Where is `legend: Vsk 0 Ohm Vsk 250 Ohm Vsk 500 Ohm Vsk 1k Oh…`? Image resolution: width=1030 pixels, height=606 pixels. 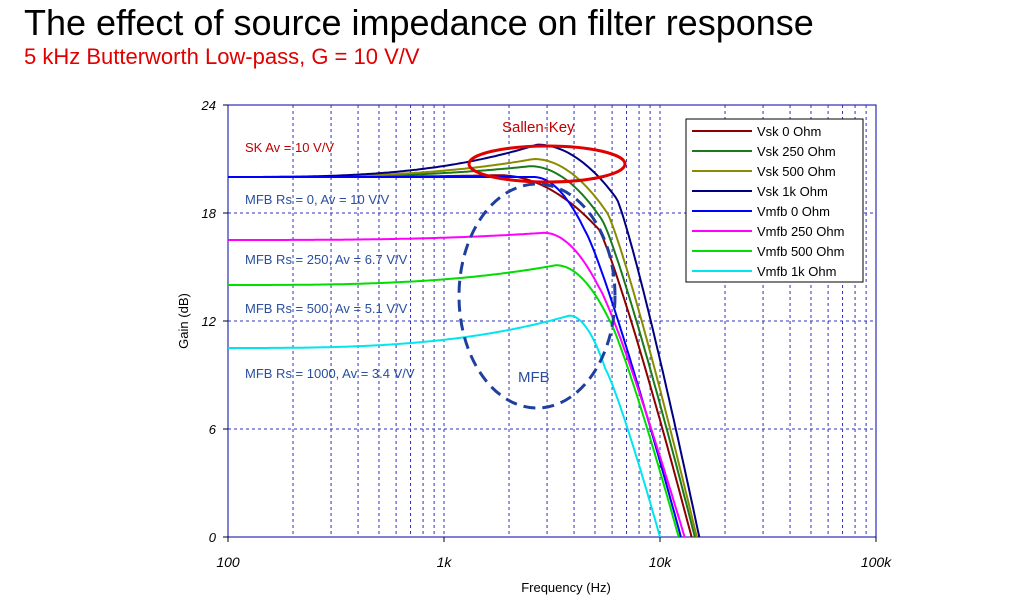 legend: Vsk 0 Ohm Vsk 250 Ohm Vsk 500 Ohm Vsk 1k Oh… is located at coordinates (774, 200).